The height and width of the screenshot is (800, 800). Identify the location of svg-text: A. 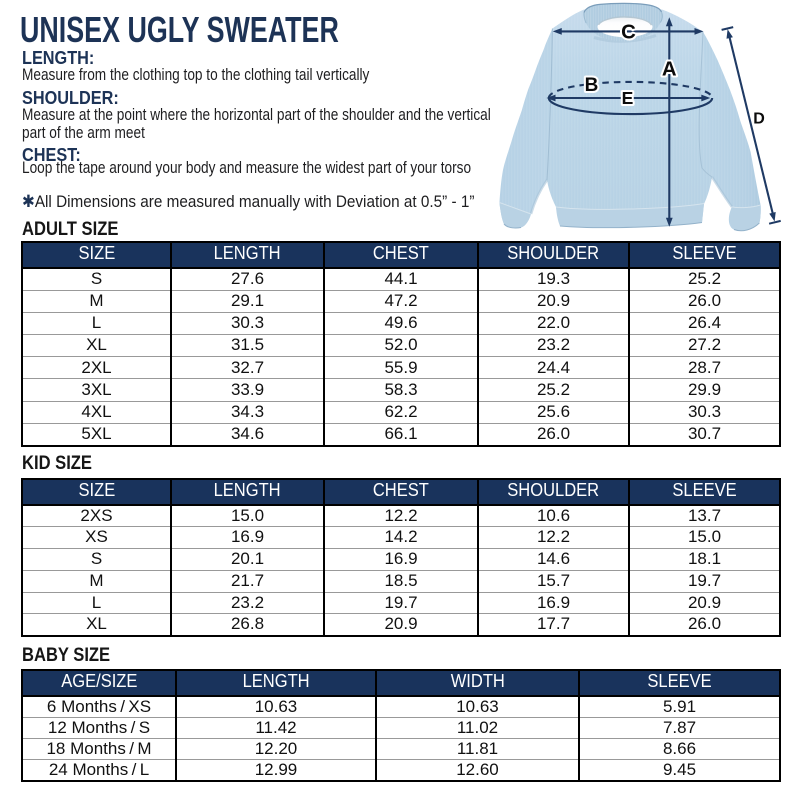
(669, 70).